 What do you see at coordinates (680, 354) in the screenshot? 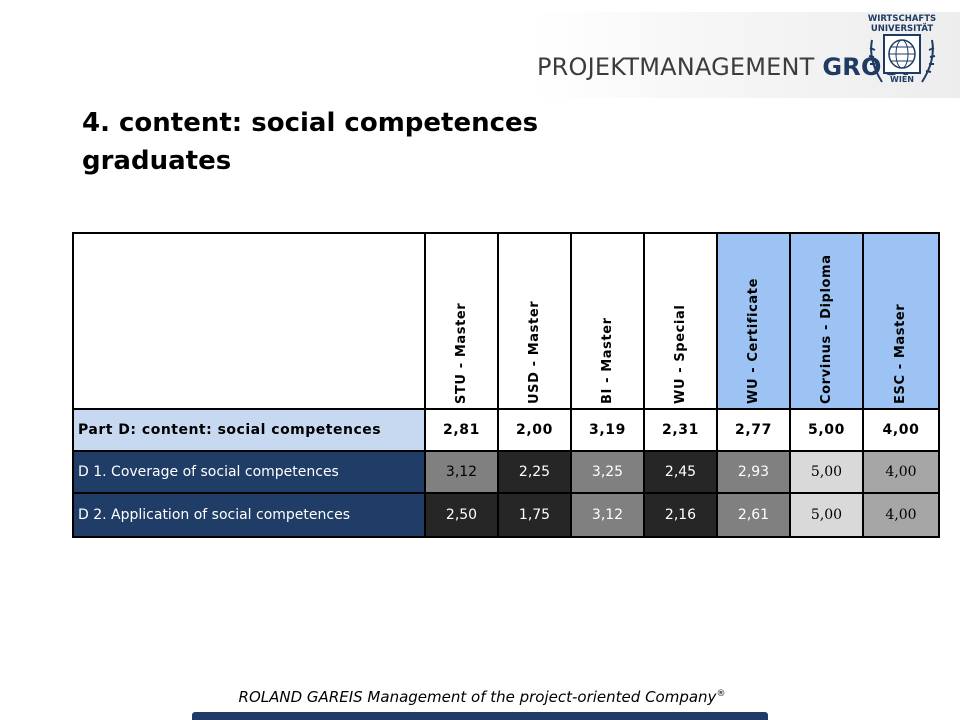
I see `column-header-label: WU - Special` at bounding box center [680, 354].